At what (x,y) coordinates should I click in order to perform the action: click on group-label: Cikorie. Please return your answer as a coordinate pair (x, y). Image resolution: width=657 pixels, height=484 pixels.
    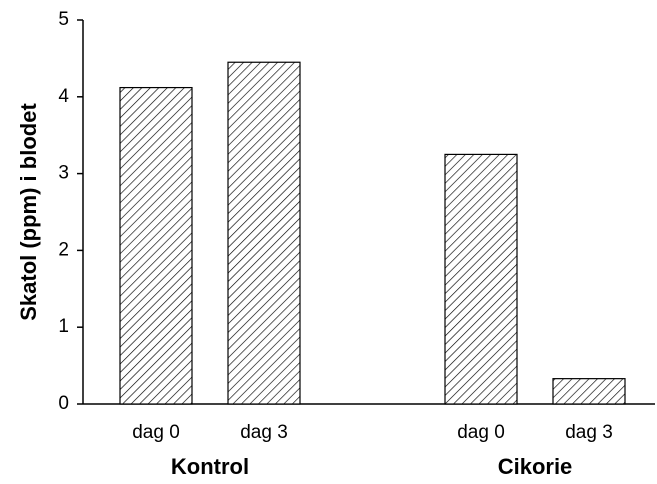
    Looking at the image, I should click on (535, 466).